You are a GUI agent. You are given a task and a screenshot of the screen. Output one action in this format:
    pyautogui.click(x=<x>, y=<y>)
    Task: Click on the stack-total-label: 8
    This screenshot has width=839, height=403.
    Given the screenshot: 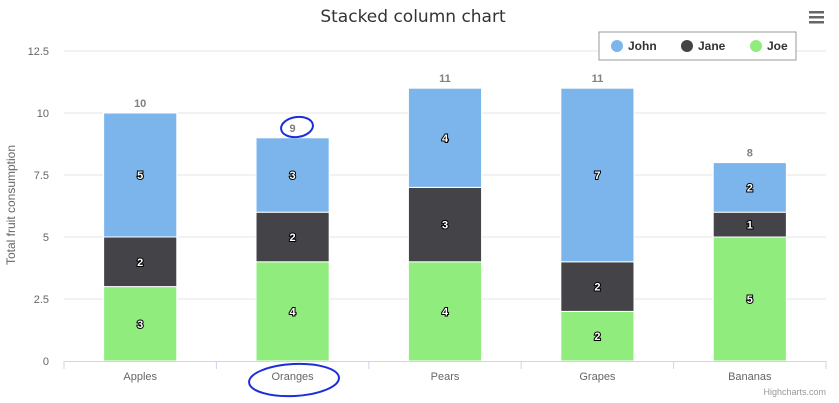 What is the action you would take?
    pyautogui.click(x=750, y=154)
    